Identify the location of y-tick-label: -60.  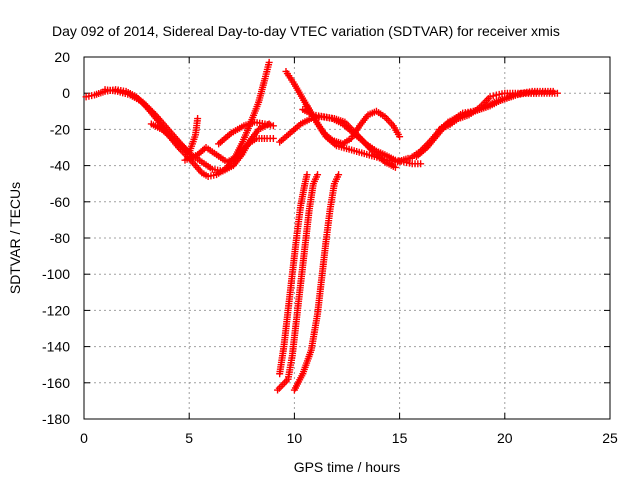
(60, 202).